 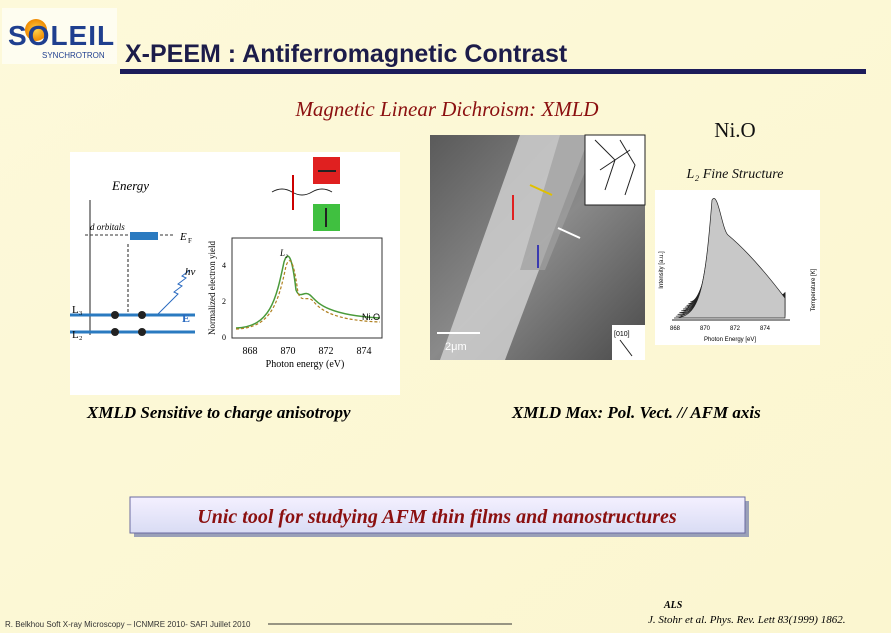 What do you see at coordinates (218, 412) in the screenshot?
I see `caption: XMLD Sensitive to charge anisotropy` at bounding box center [218, 412].